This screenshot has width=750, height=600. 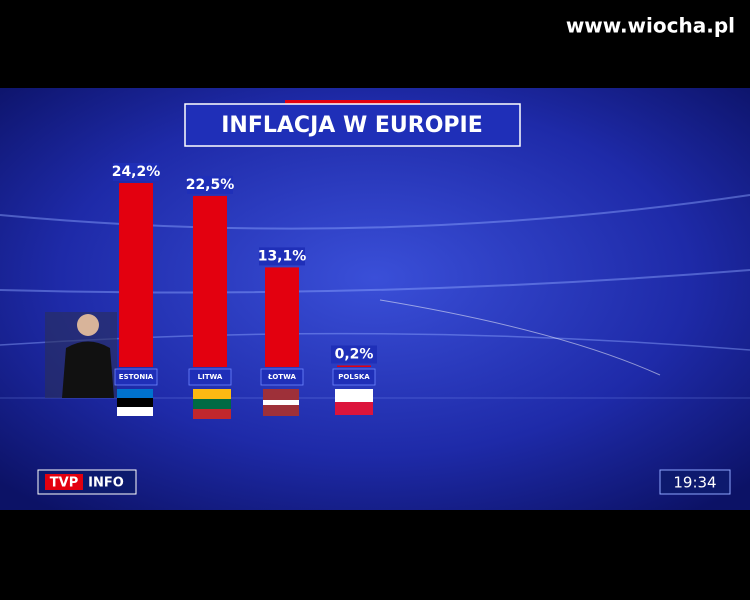 I want to click on logo-red, so click(x=64, y=482).